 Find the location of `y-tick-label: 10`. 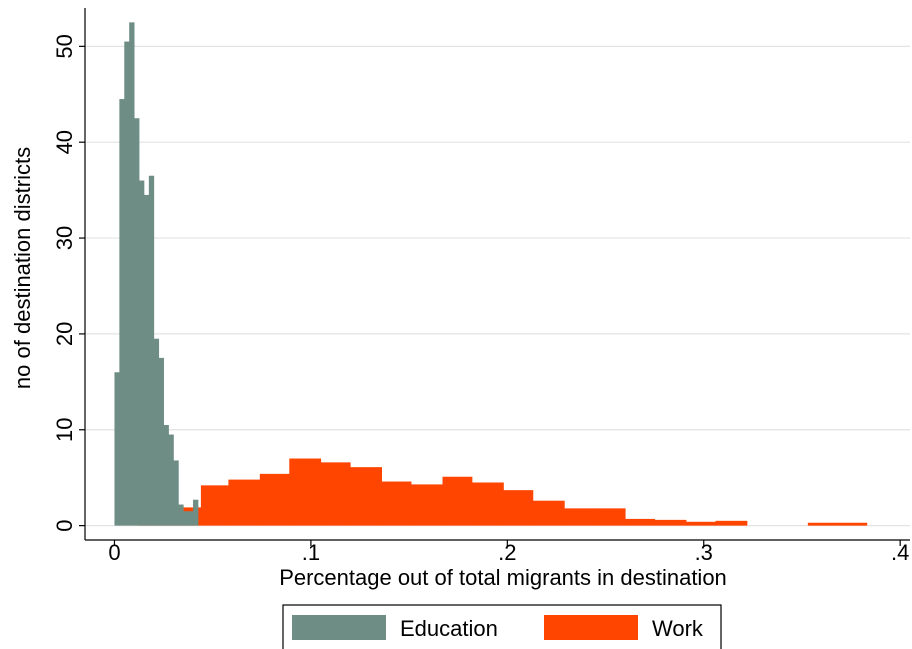

y-tick-label: 10 is located at coordinates (64, 430).